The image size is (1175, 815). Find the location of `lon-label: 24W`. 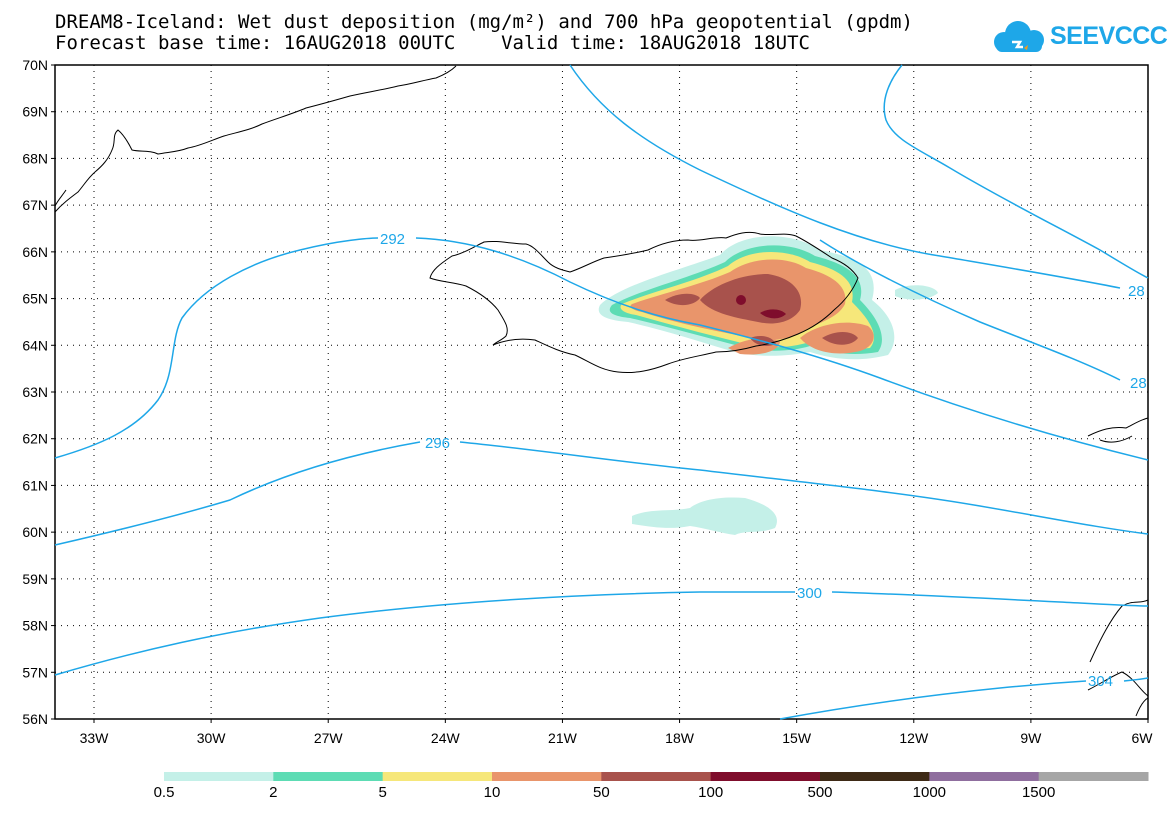

lon-label: 24W is located at coordinates (446, 738).